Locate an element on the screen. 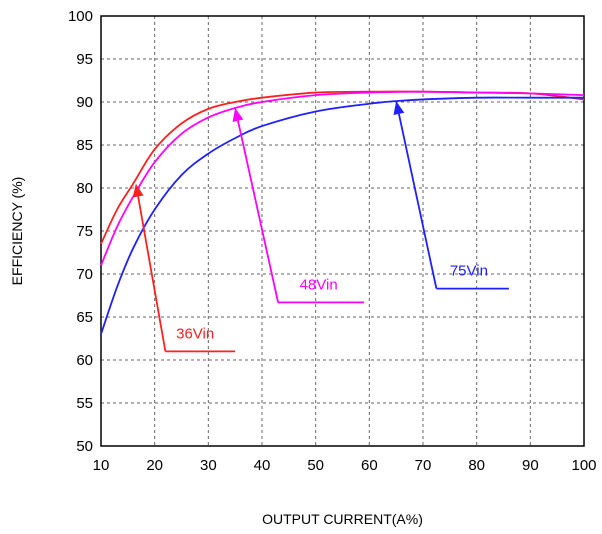  annotation-arrow-48vin is located at coordinates (258, 211).